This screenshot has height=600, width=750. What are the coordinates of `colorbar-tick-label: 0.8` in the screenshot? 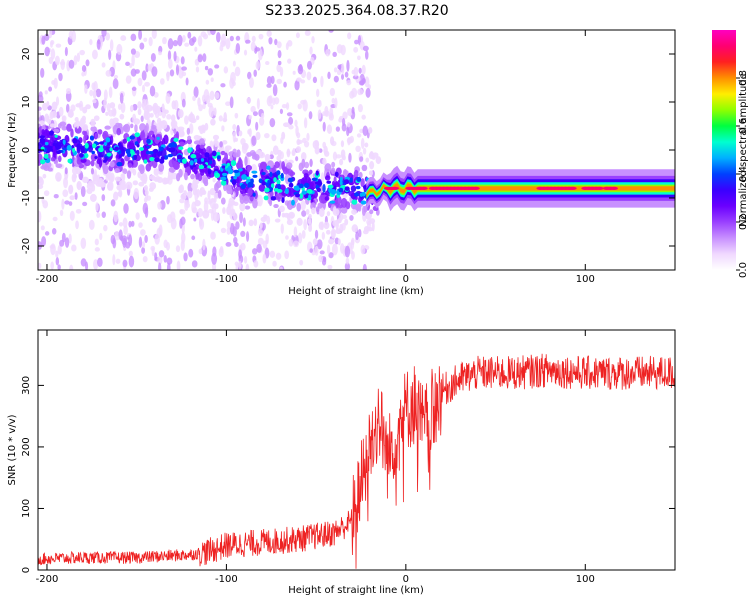 It's located at (743, 78).